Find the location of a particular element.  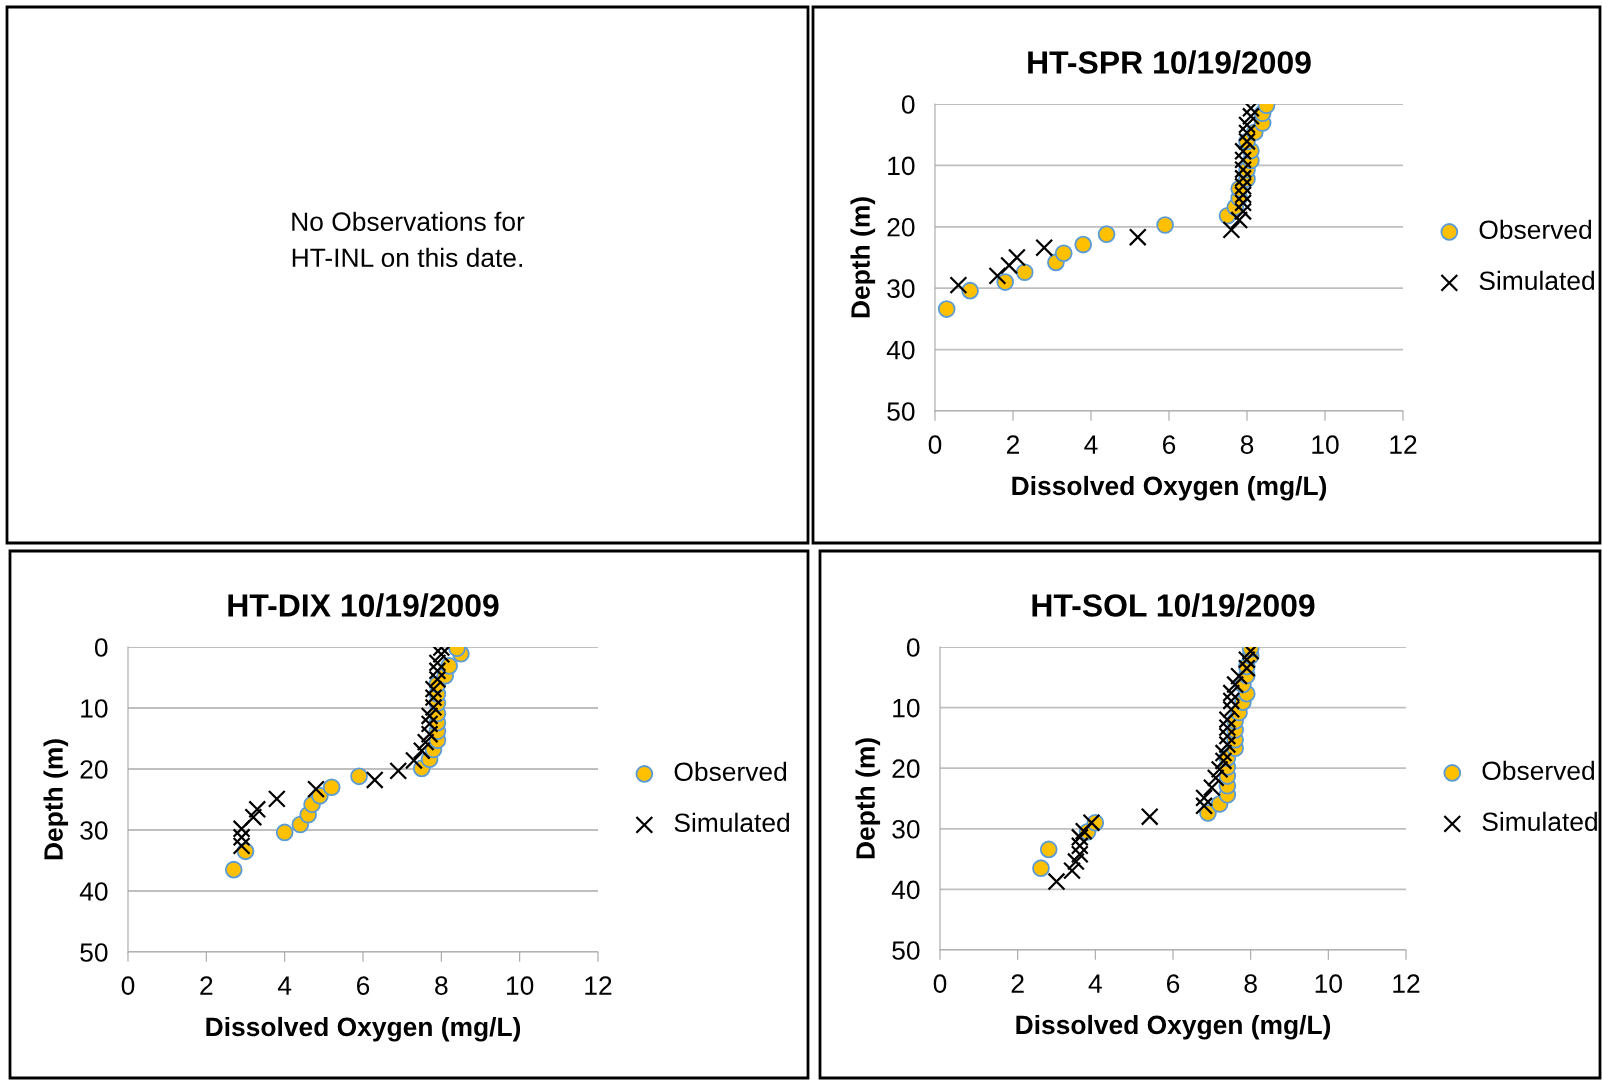

text: No Observations for HT-INL on this date. is located at coordinates (408, 239).